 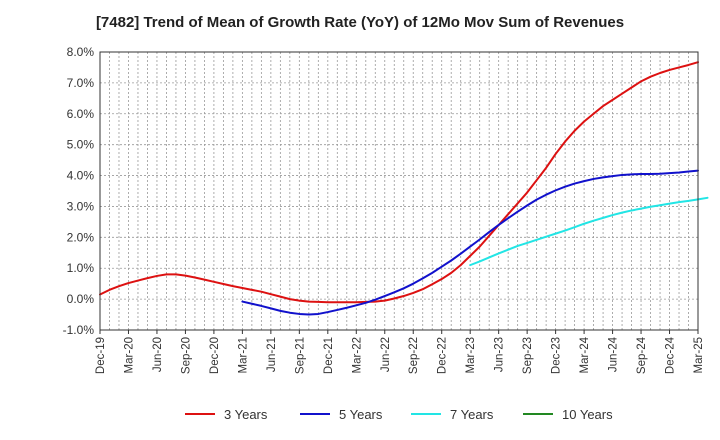 What do you see at coordinates (81, 176) in the screenshot?
I see `y-tick-label: 4.0%` at bounding box center [81, 176].